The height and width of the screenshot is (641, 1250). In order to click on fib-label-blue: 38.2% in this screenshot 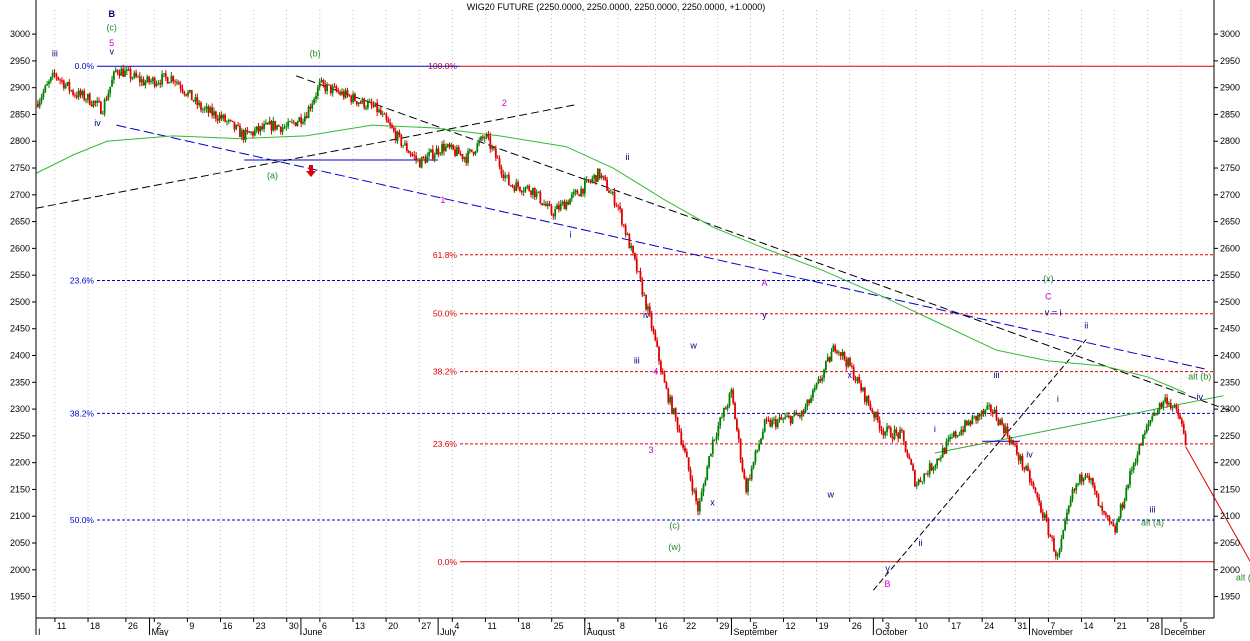, I will do `click(82, 413)`.